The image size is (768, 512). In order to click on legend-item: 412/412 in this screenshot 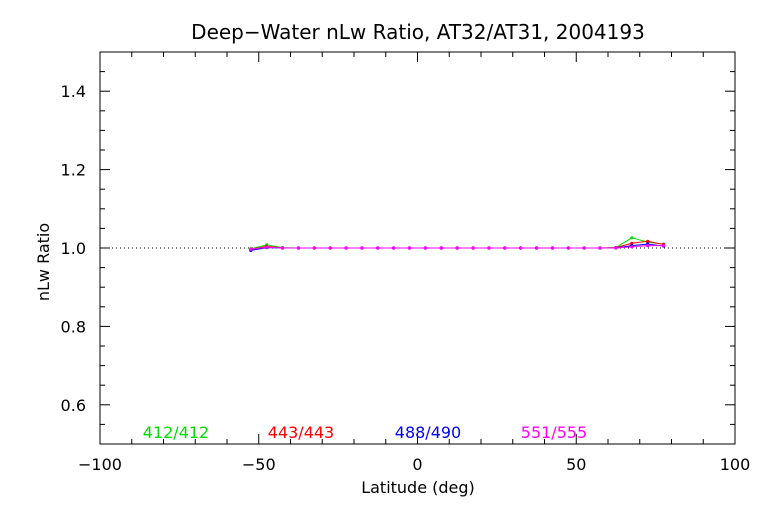, I will do `click(176, 432)`.